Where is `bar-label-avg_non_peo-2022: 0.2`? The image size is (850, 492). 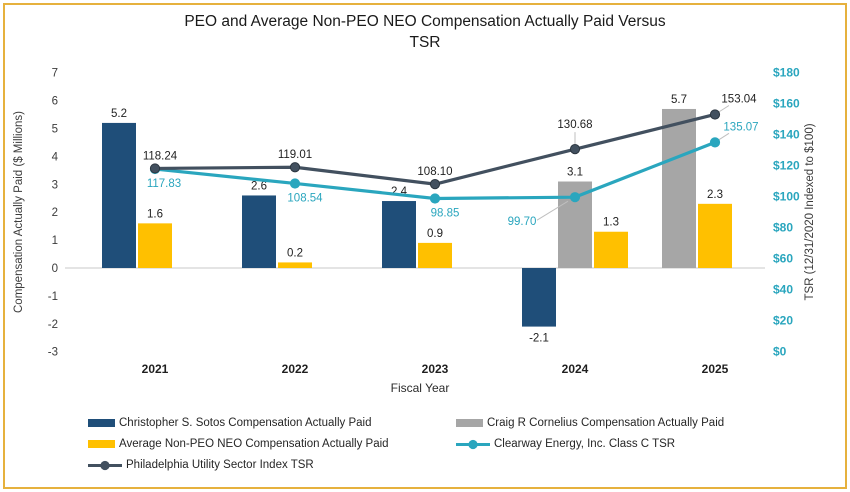 bar-label-avg_non_peo-2022: 0.2 is located at coordinates (295, 253).